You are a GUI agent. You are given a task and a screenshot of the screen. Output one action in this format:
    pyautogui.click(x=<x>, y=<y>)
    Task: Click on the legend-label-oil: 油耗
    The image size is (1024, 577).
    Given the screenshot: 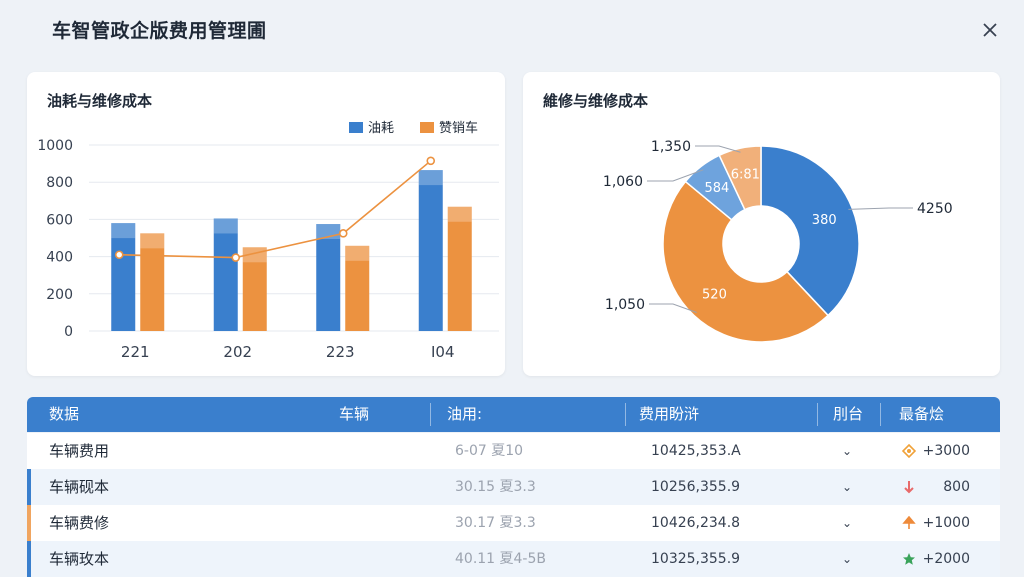 What is the action you would take?
    pyautogui.click(x=381, y=128)
    